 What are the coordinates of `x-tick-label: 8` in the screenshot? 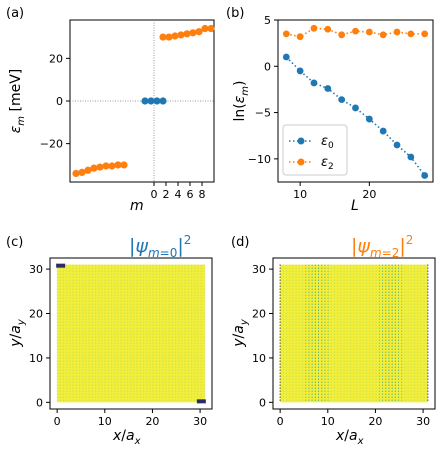 It's located at (202, 194).